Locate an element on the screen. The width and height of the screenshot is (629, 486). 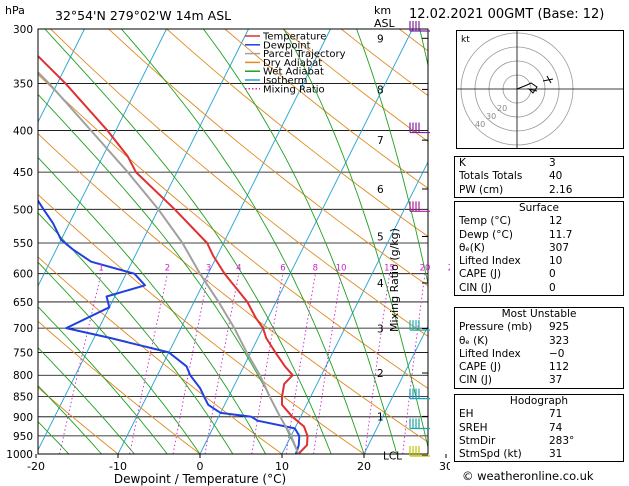
mu-cape-value: 112 is located at coordinates (559, 367).